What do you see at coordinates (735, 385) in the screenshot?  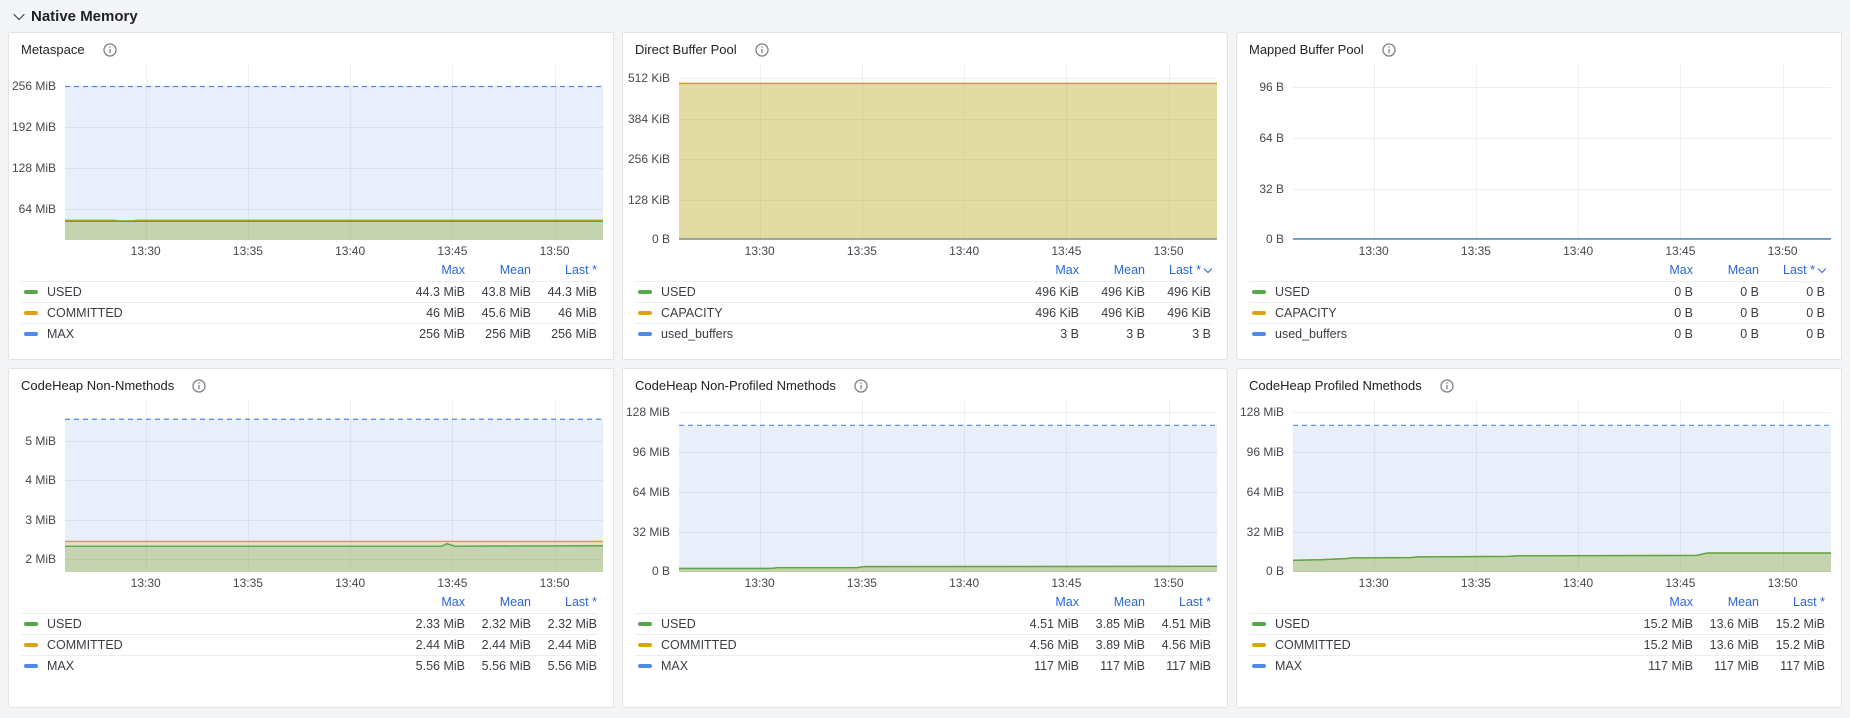 I see `panel-title: CodeHeap Non-Profiled Nmethods` at bounding box center [735, 385].